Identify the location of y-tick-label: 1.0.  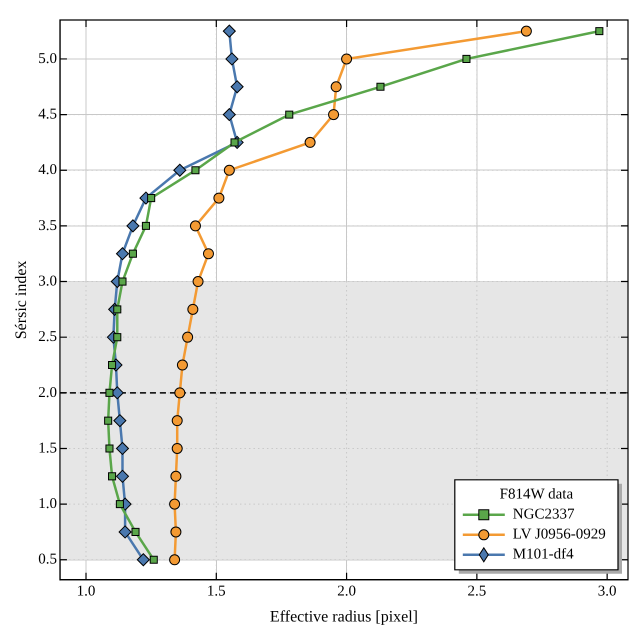
(47, 504).